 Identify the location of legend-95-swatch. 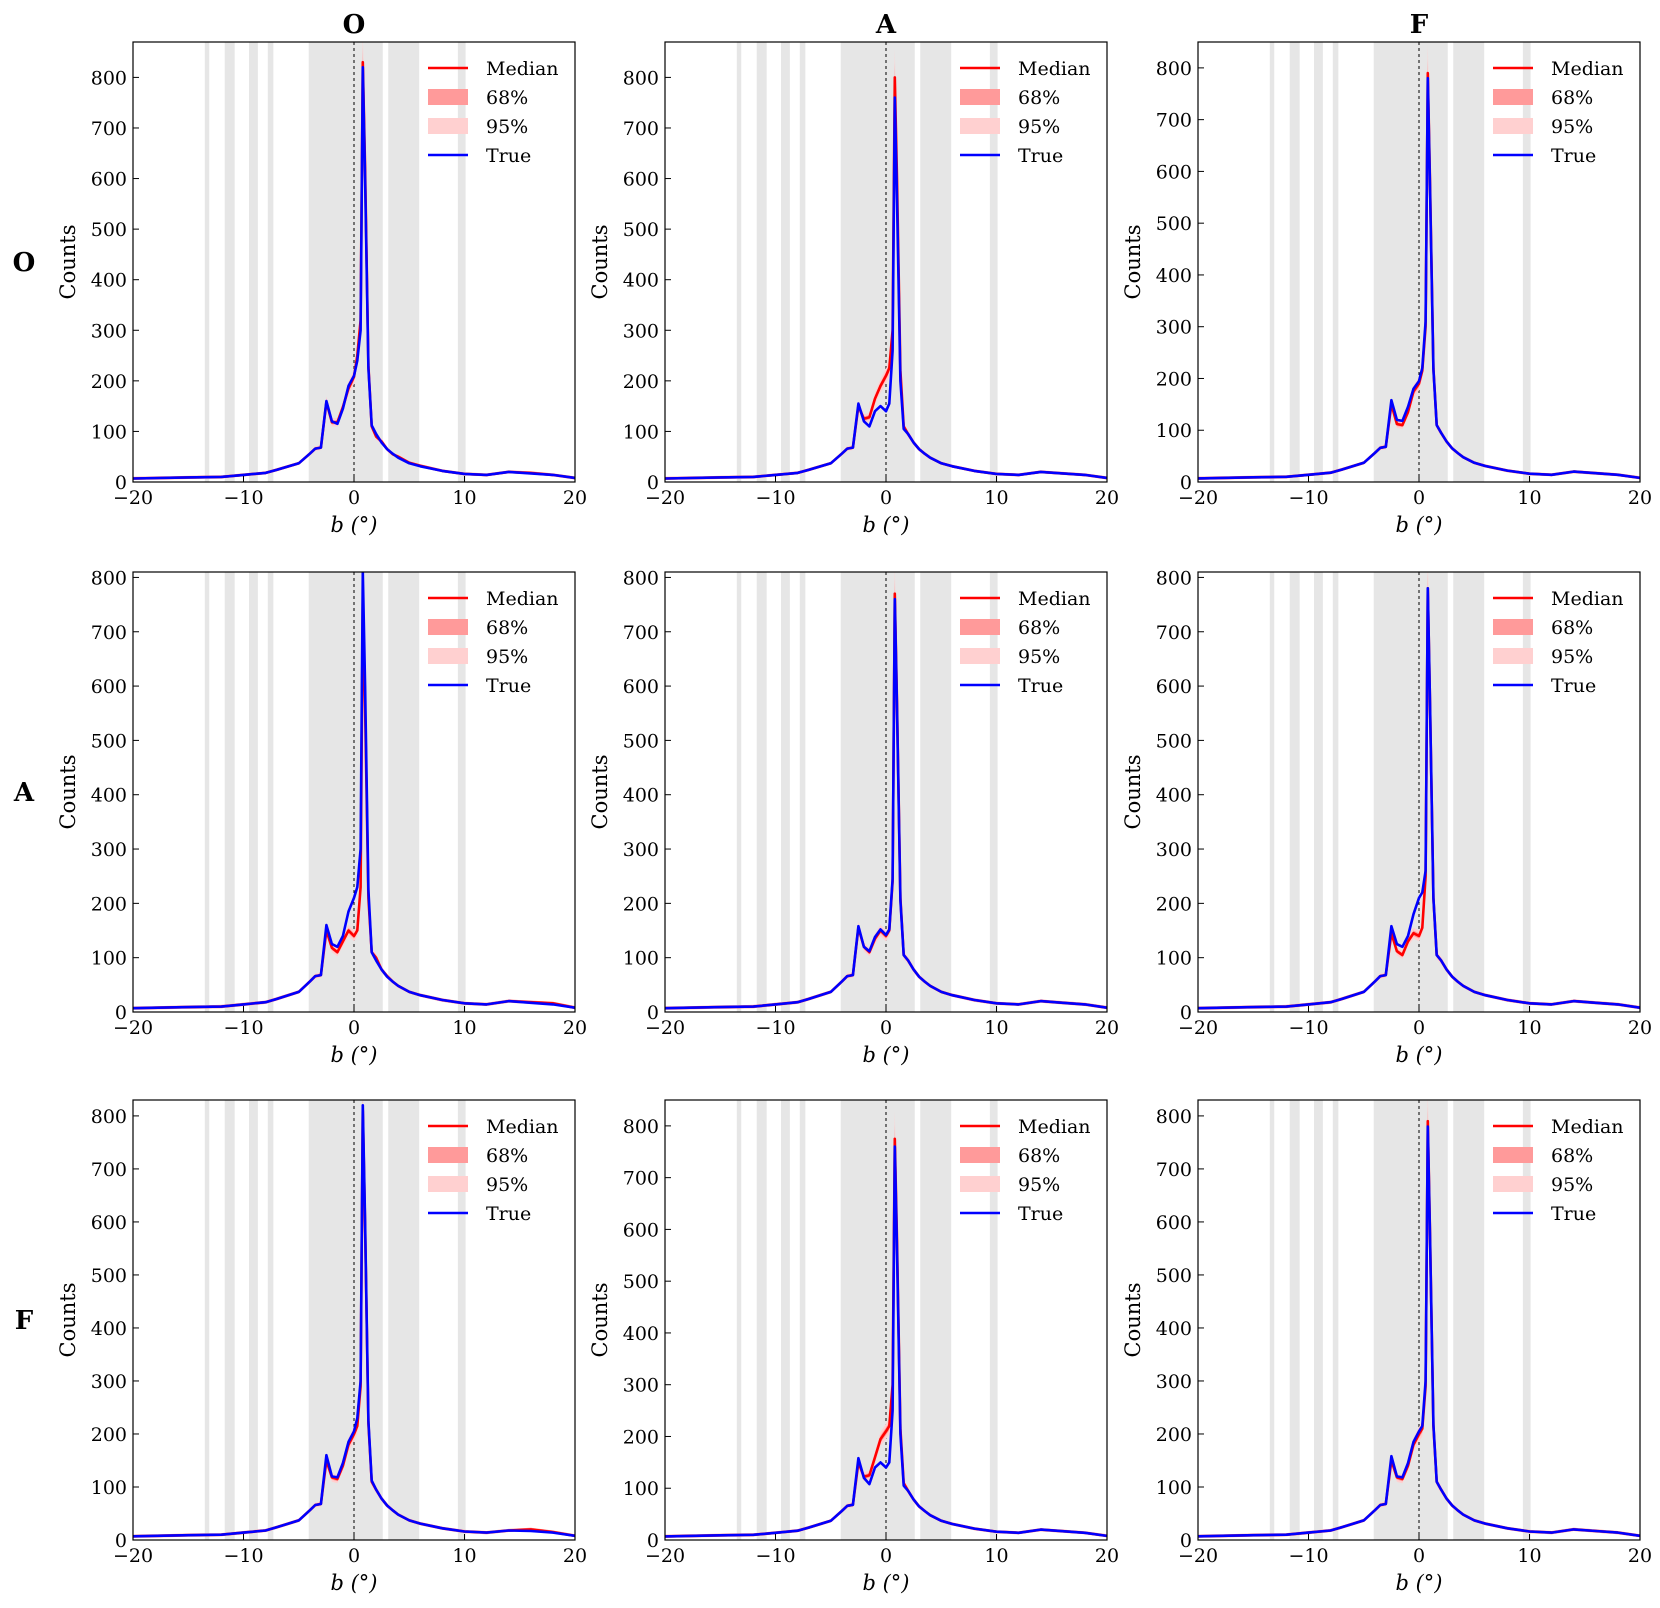
(448, 126).